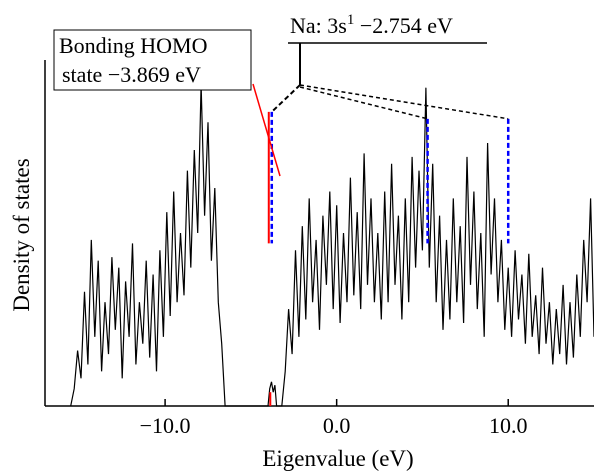  Describe the element at coordinates (133, 45) in the screenshot. I see `homo-annotation-line1: Bonding HOMO` at that location.